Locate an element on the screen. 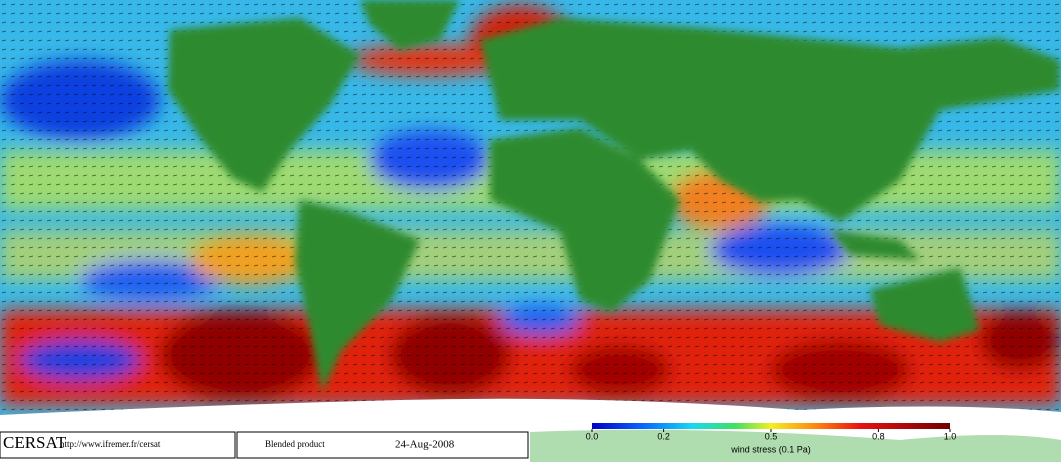 This screenshot has height=462, width=1061. land-strip is located at coordinates (795, 445).